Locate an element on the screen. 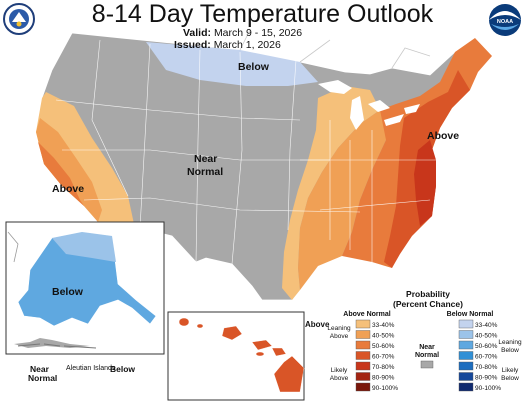 This screenshot has width=525, height=405. alaska-near-normal-area is located at coordinates (52, 343).